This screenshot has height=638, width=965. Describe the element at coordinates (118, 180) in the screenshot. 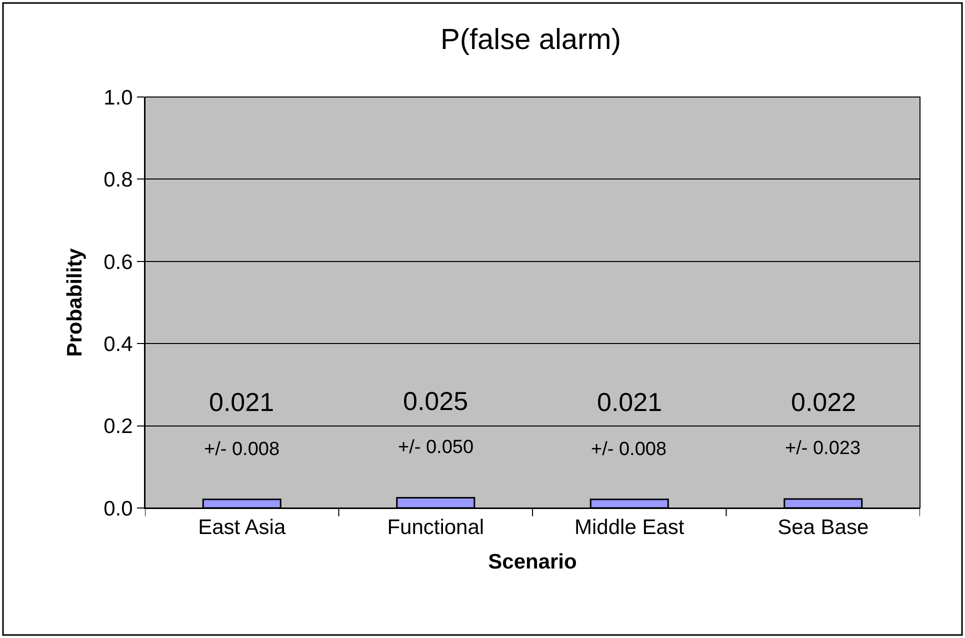

I see `y-tick-label: 0.8` at that location.